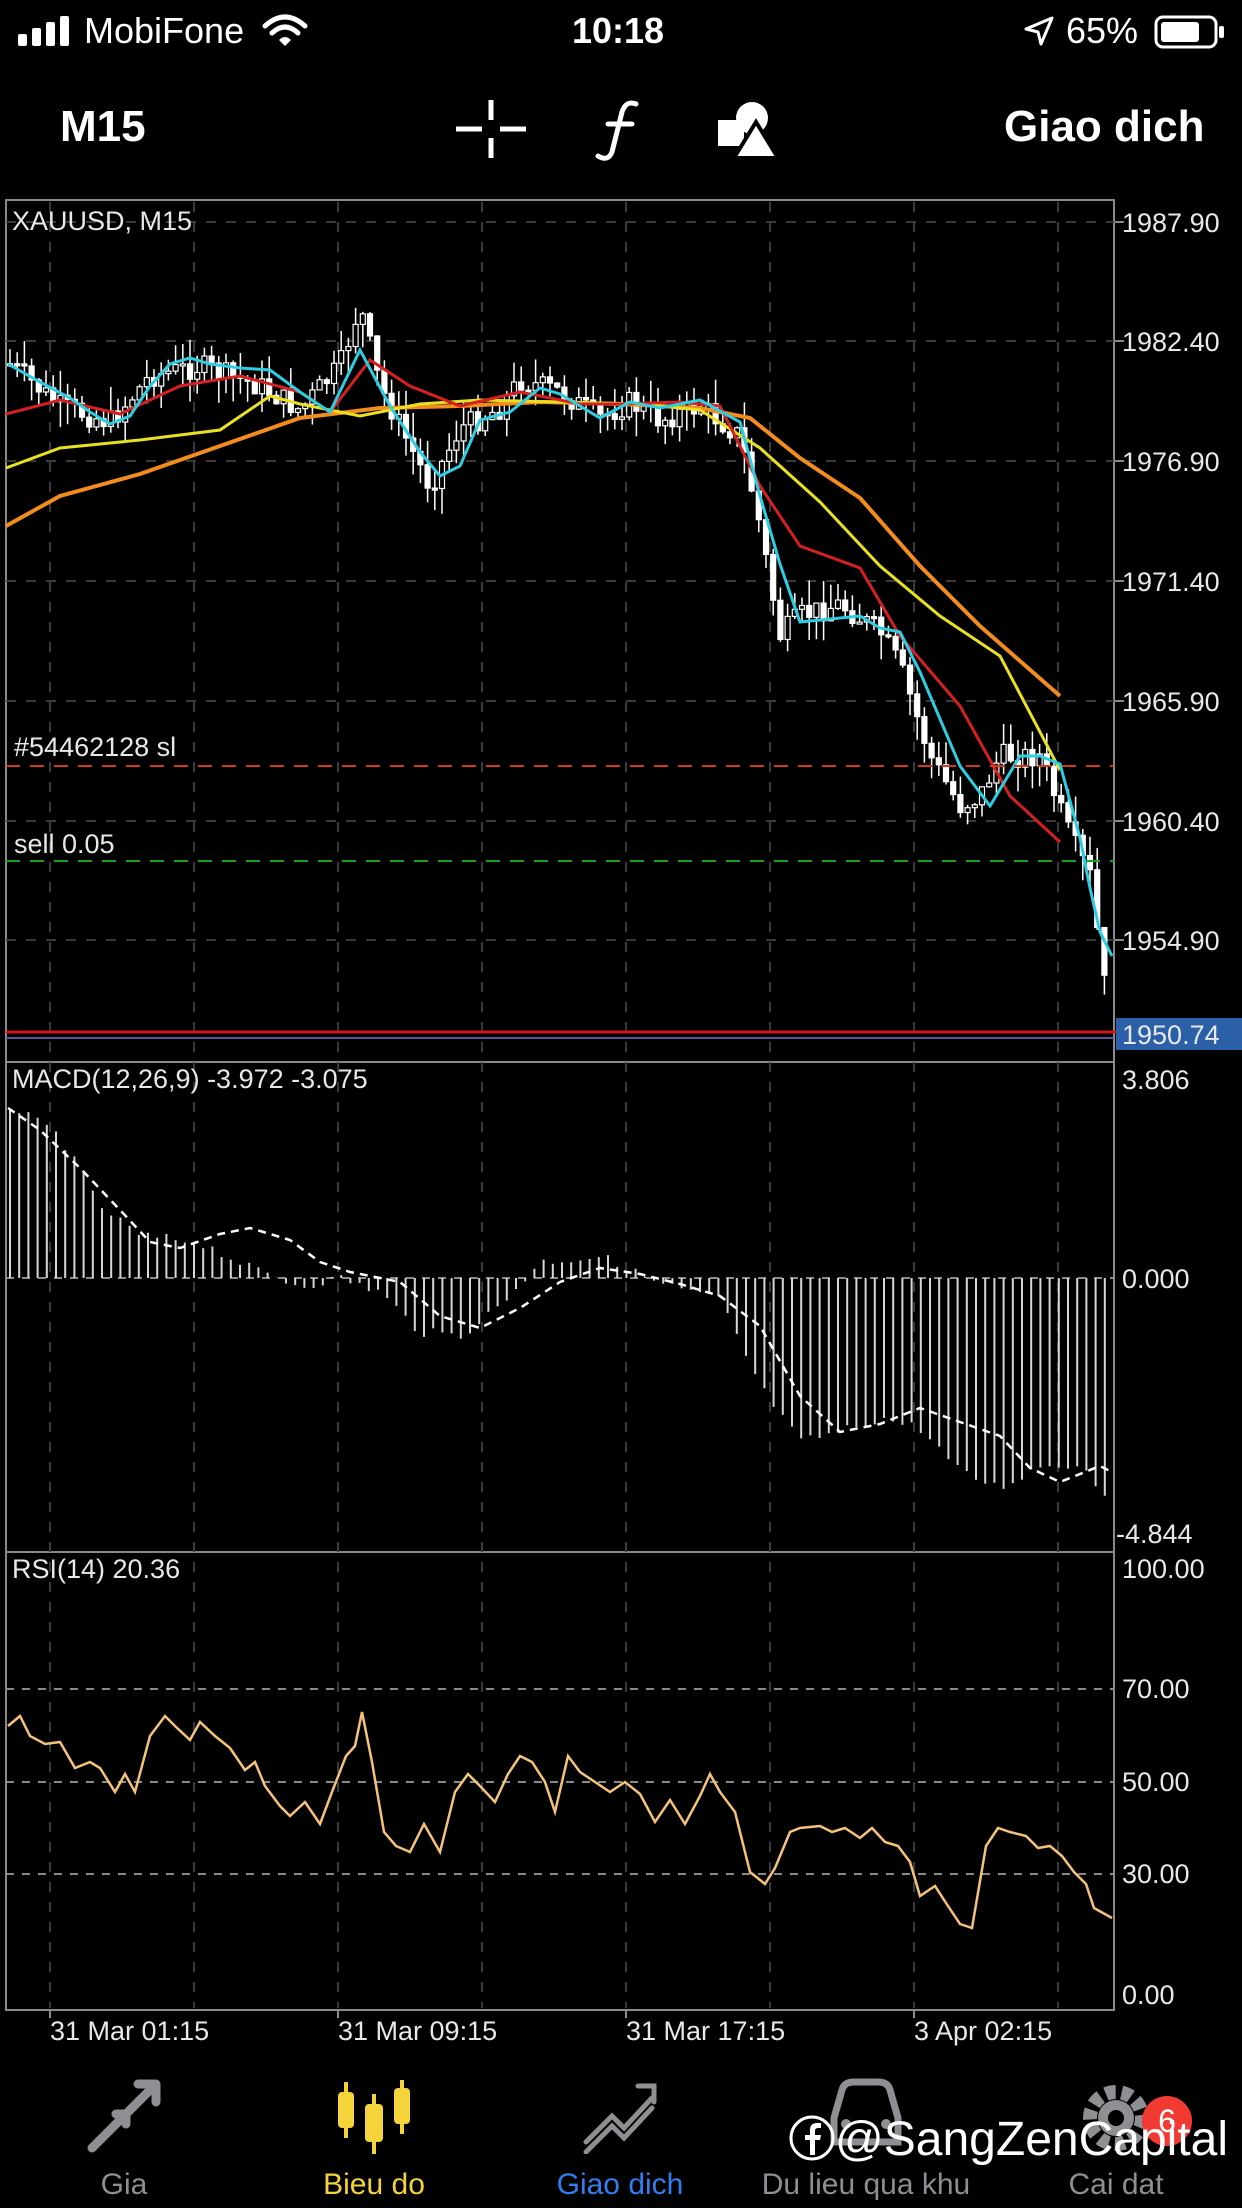 This screenshot has width=1242, height=2208. I want to click on rsi-axis: 100.00 70.00 50.00 30.00 0.00, so click(1163, 1782).